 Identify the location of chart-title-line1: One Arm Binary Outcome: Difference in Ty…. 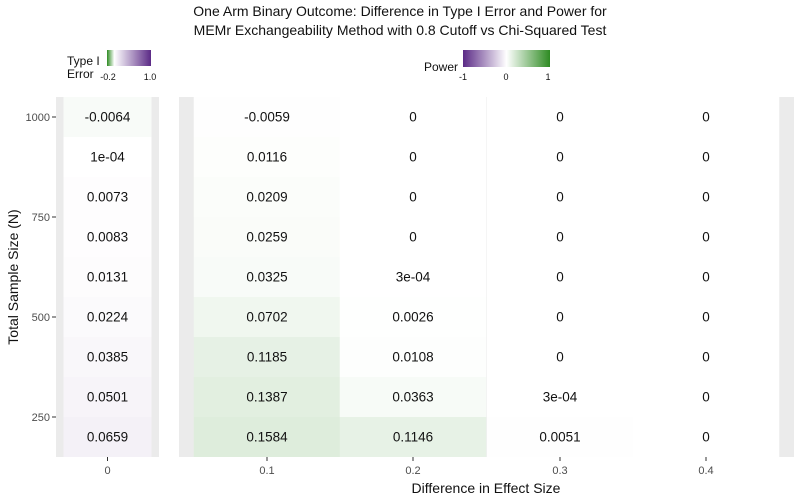
(400, 11).